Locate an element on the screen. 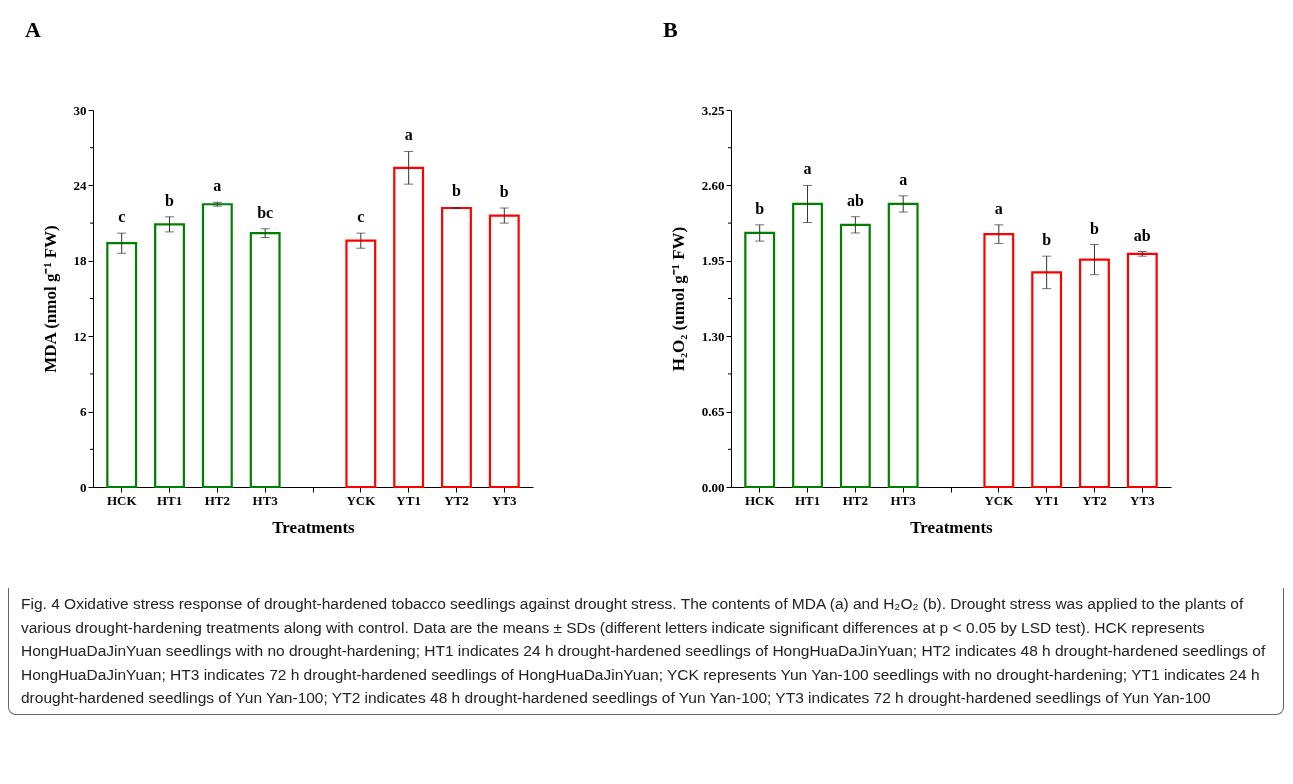  y-tick-label: 18 is located at coordinates (80, 261).